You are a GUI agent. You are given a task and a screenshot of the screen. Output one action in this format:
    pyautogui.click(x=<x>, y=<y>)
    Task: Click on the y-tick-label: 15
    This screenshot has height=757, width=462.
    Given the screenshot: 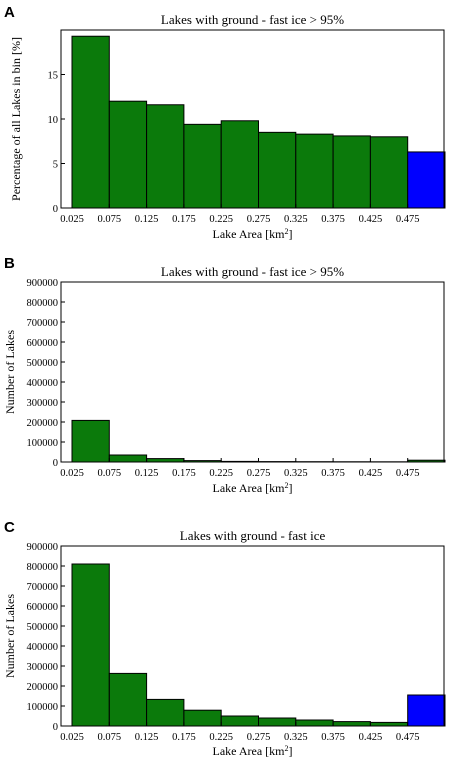 What is the action you would take?
    pyautogui.click(x=53, y=76)
    